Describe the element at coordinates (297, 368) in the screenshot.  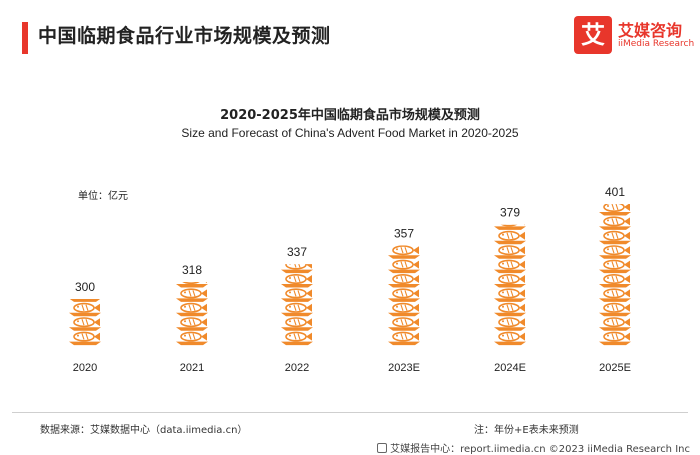
I see `category-label: 2022` at that location.